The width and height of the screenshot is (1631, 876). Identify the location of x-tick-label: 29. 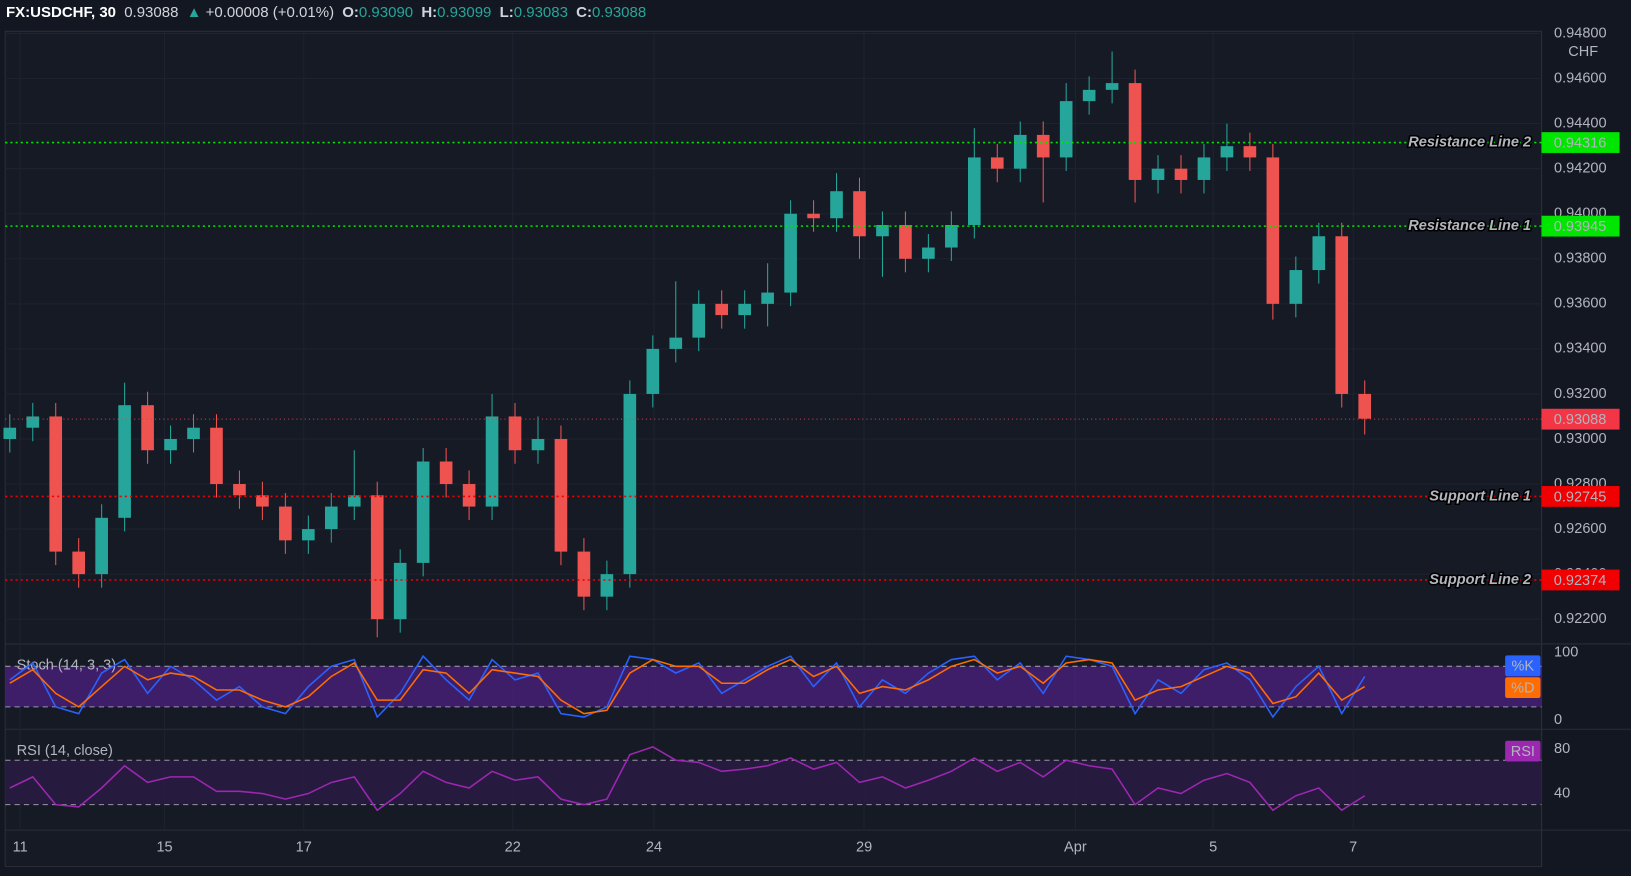
(864, 848).